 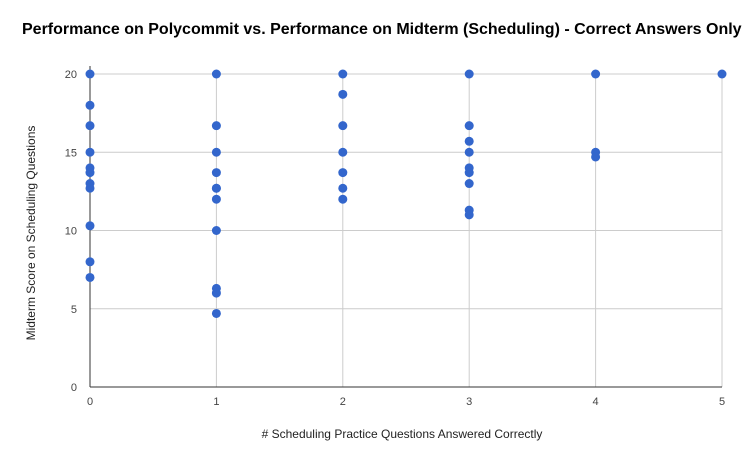 I want to click on x-tick-label: 3, so click(x=469, y=402).